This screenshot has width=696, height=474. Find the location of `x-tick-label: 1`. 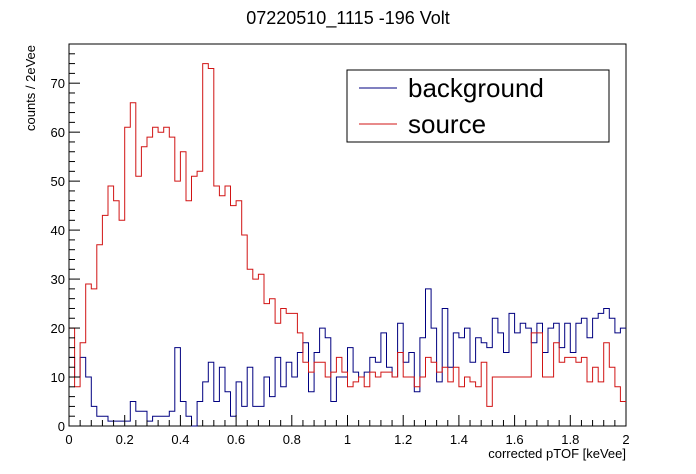

x-tick-label: 1 is located at coordinates (347, 439).